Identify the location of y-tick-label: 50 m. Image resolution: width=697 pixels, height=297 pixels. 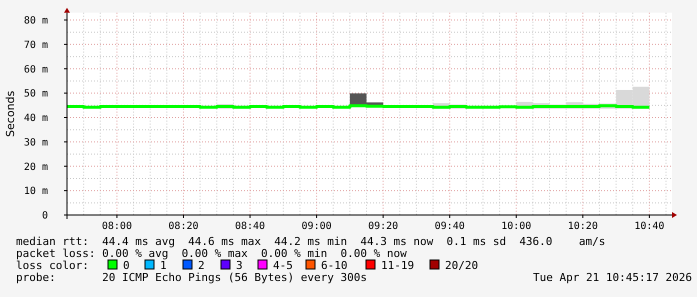
(36, 94).